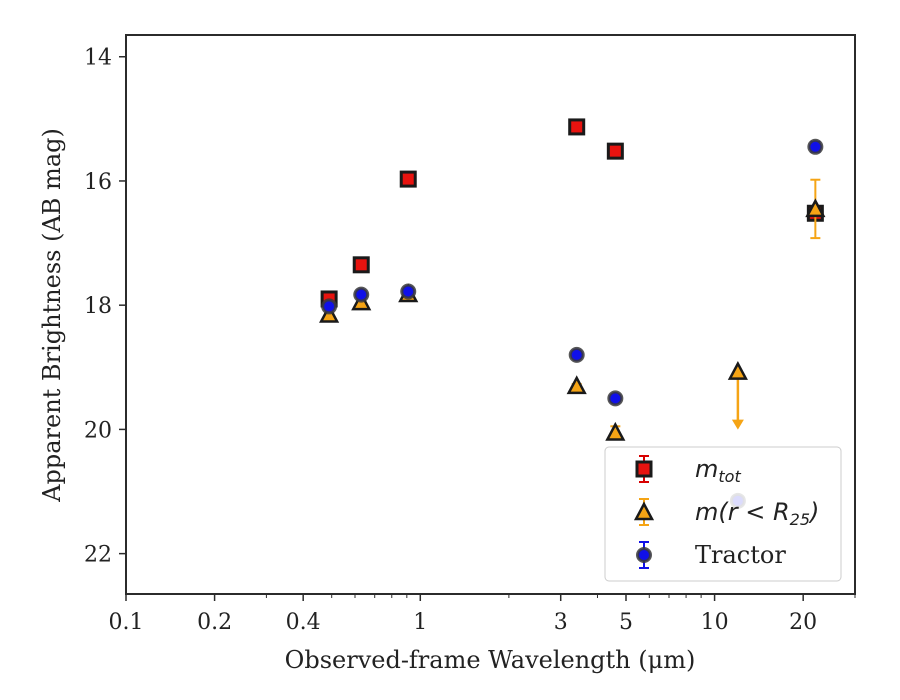 The width and height of the screenshot is (900, 700). Describe the element at coordinates (718, 470) in the screenshot. I see `legend-label: mtot` at that location.